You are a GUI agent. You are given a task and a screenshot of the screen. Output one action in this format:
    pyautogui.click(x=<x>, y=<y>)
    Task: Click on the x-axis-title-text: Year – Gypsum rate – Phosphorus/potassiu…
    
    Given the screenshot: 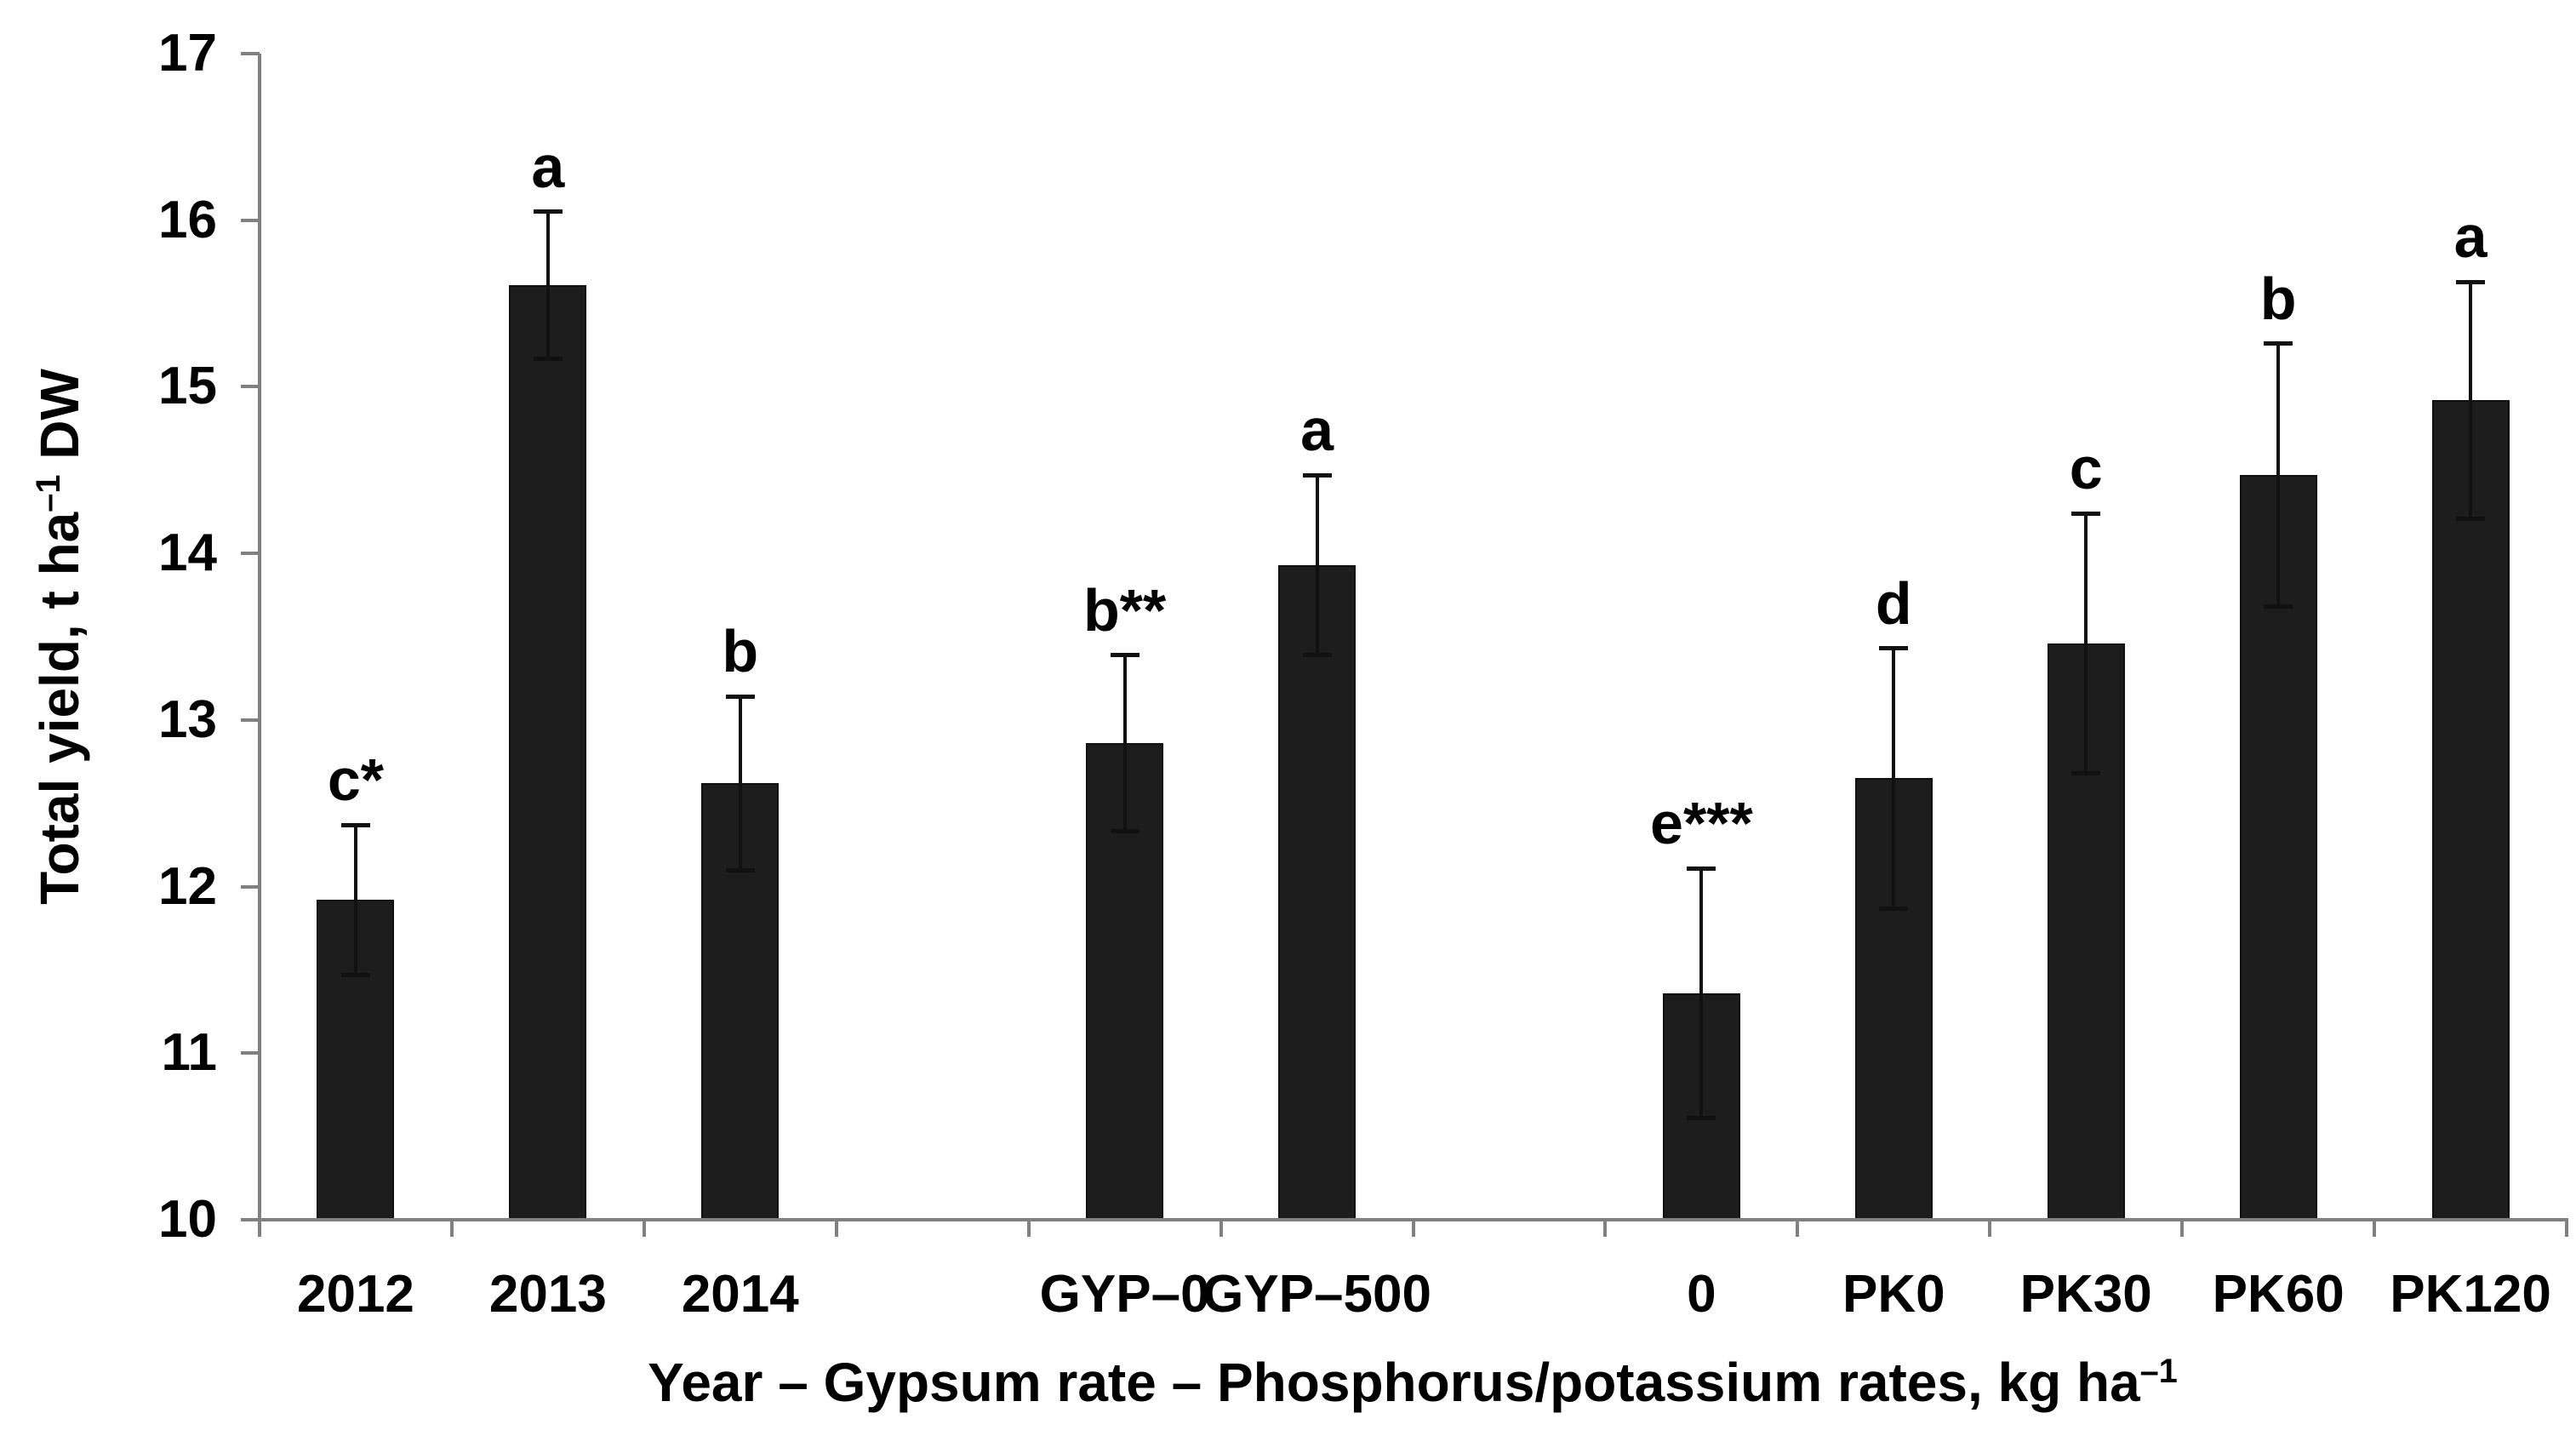 What is the action you would take?
    pyautogui.click(x=1394, y=1382)
    